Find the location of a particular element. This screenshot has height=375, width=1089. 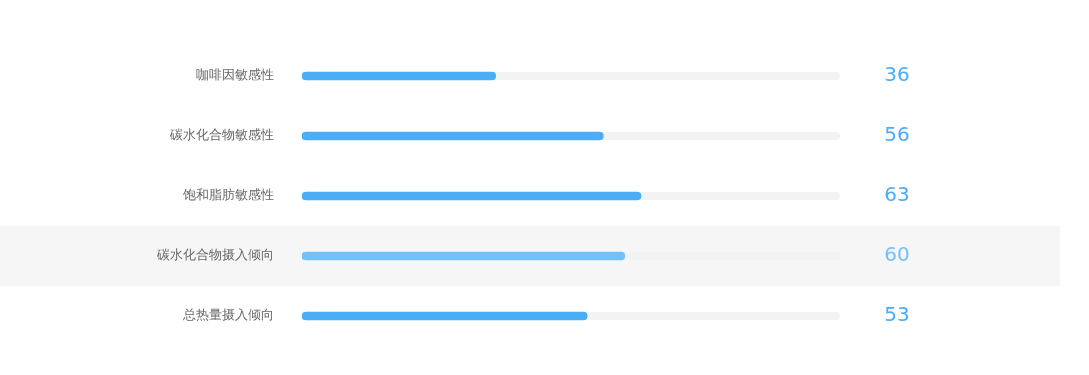

data-label: 63 is located at coordinates (897, 194).